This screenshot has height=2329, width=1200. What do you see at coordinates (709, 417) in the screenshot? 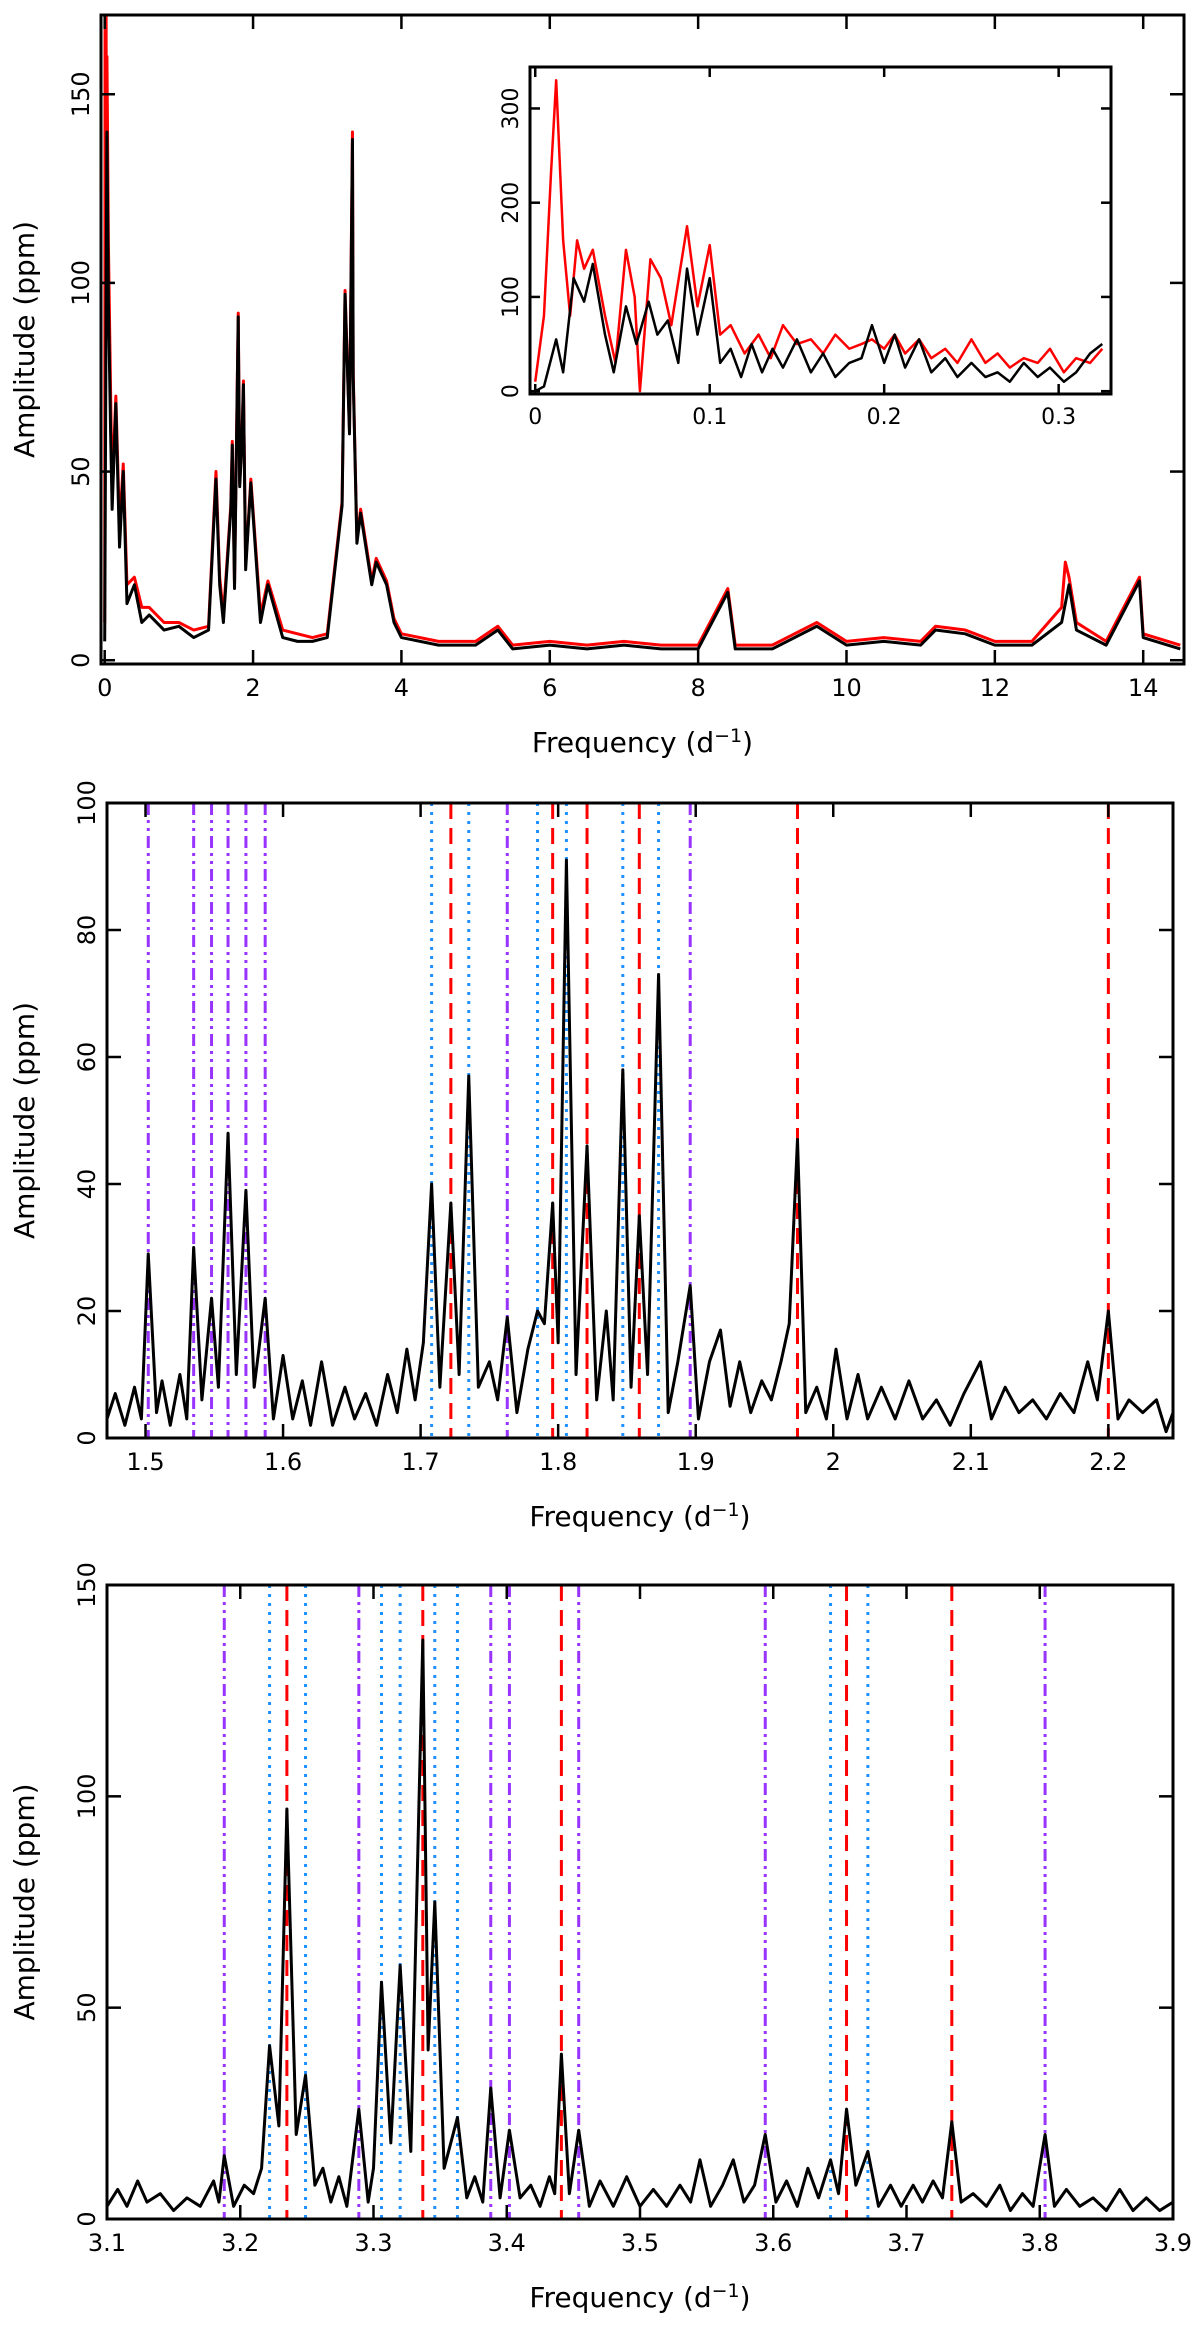
I see `x-tick-label: 0.1` at bounding box center [709, 417].